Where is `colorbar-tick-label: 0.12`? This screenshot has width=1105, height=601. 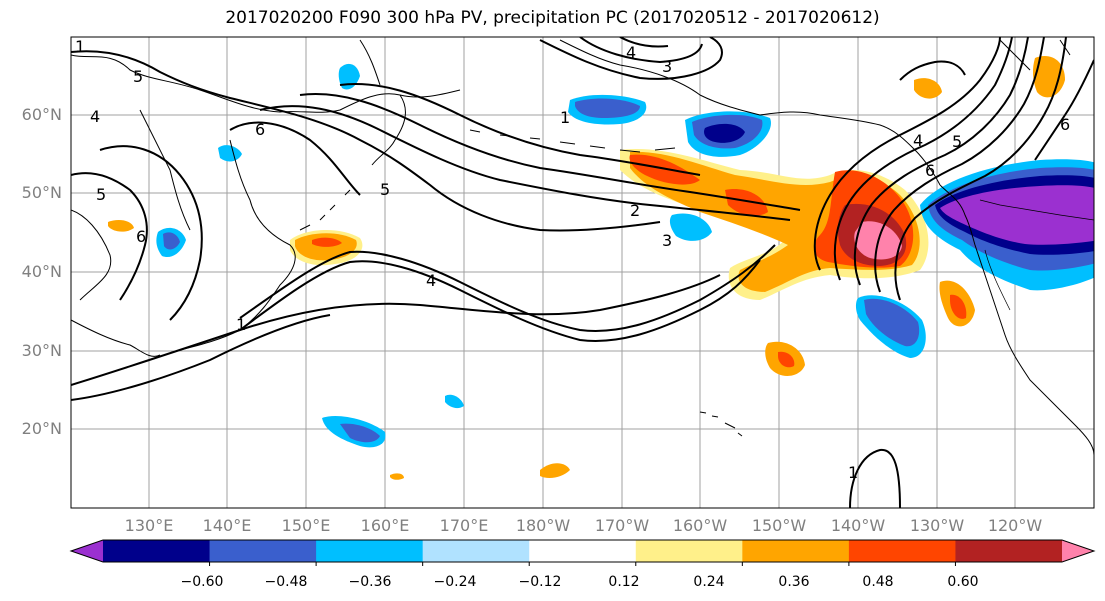 colorbar-tick-label: 0.12 is located at coordinates (623, 582).